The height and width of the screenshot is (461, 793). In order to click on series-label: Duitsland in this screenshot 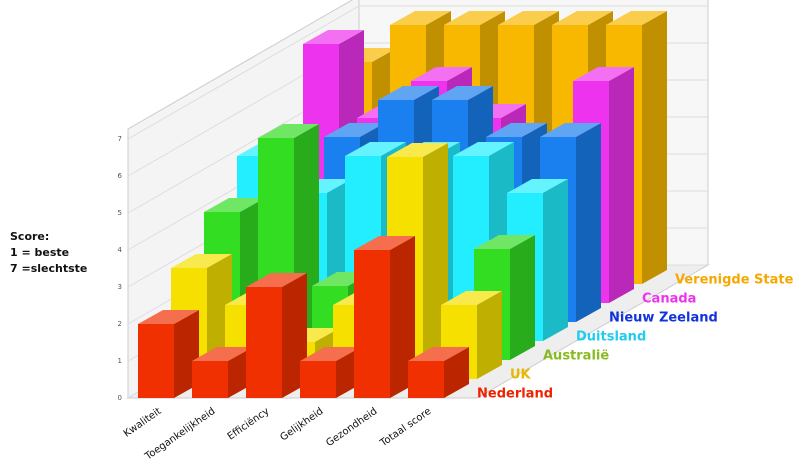, I will do `click(611, 337)`.